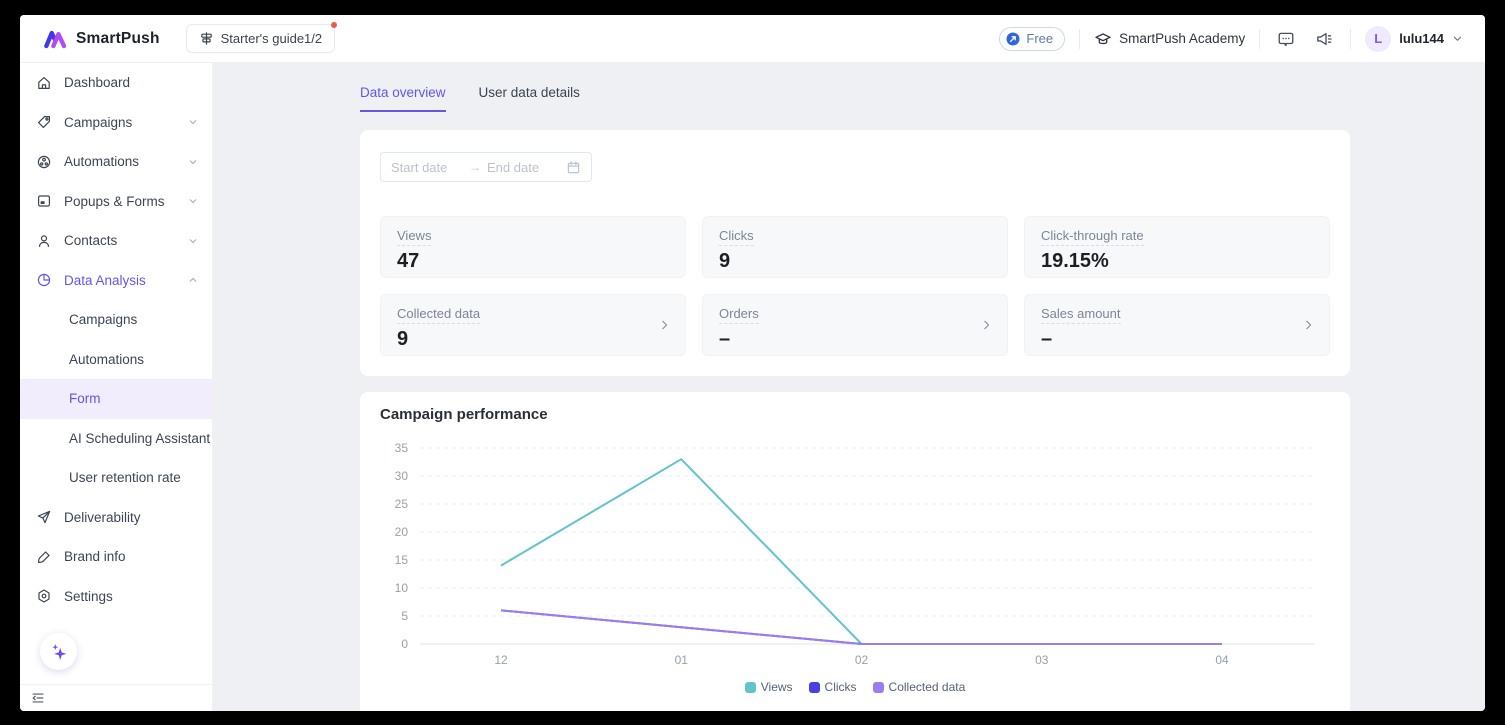  What do you see at coordinates (43, 122) in the screenshot?
I see `tag-icon` at bounding box center [43, 122].